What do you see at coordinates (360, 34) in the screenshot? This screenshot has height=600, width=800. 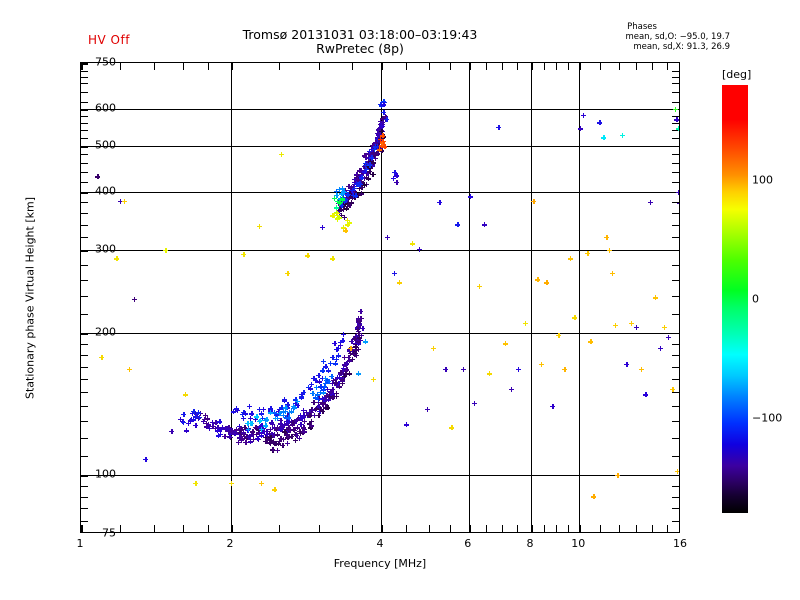 I see `plot-title-line1: Tromsø 20131031 03:18:00–03:19:43` at bounding box center [360, 34].